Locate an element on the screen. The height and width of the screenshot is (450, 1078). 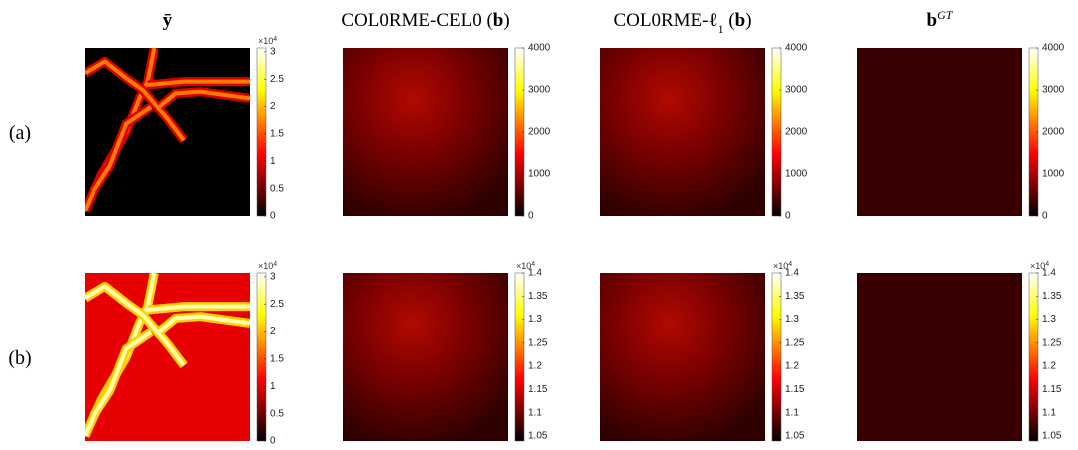
row-label: (b) is located at coordinates (19, 358).